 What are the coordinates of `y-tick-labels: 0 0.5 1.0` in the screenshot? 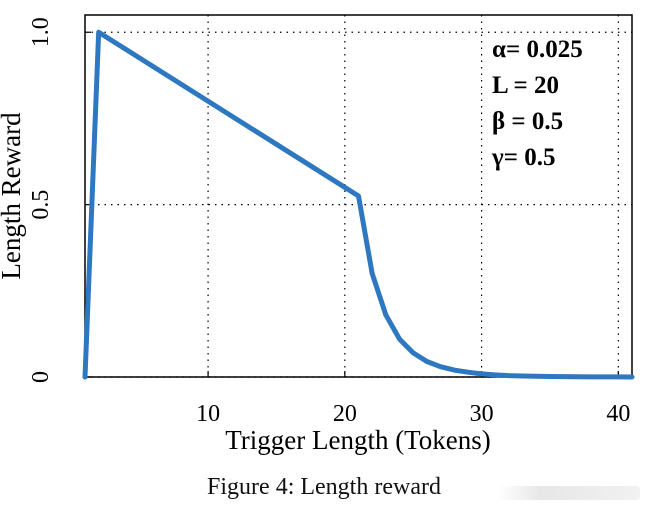 It's located at (41, 200).